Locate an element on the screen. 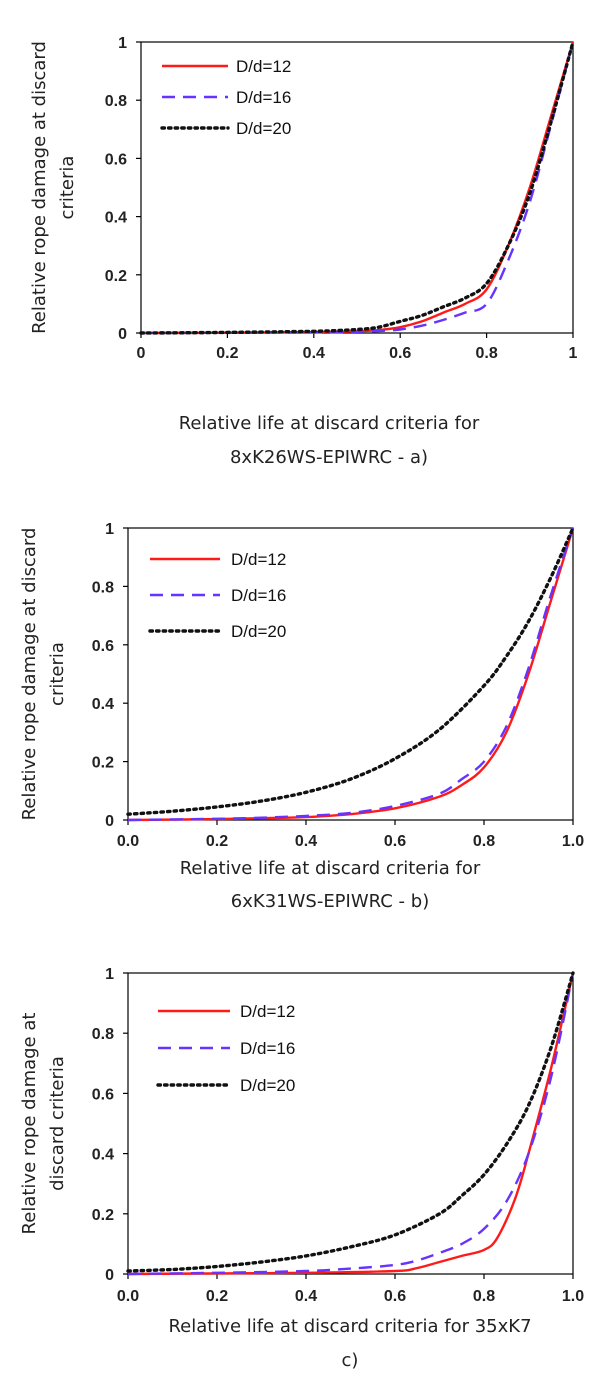 This screenshot has height=1383, width=595. y-axis-title-line: Relative rope damage at is located at coordinates (29, 1124).